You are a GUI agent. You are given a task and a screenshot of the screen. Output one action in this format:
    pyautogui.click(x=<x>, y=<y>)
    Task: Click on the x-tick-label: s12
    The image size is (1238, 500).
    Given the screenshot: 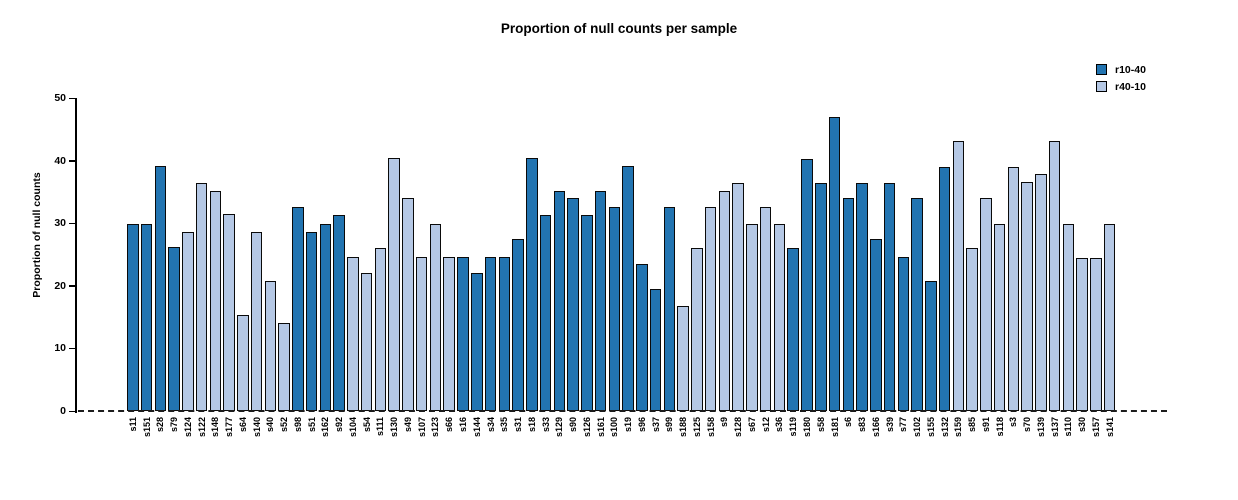 What is the action you would take?
    pyautogui.click(x=765, y=425)
    